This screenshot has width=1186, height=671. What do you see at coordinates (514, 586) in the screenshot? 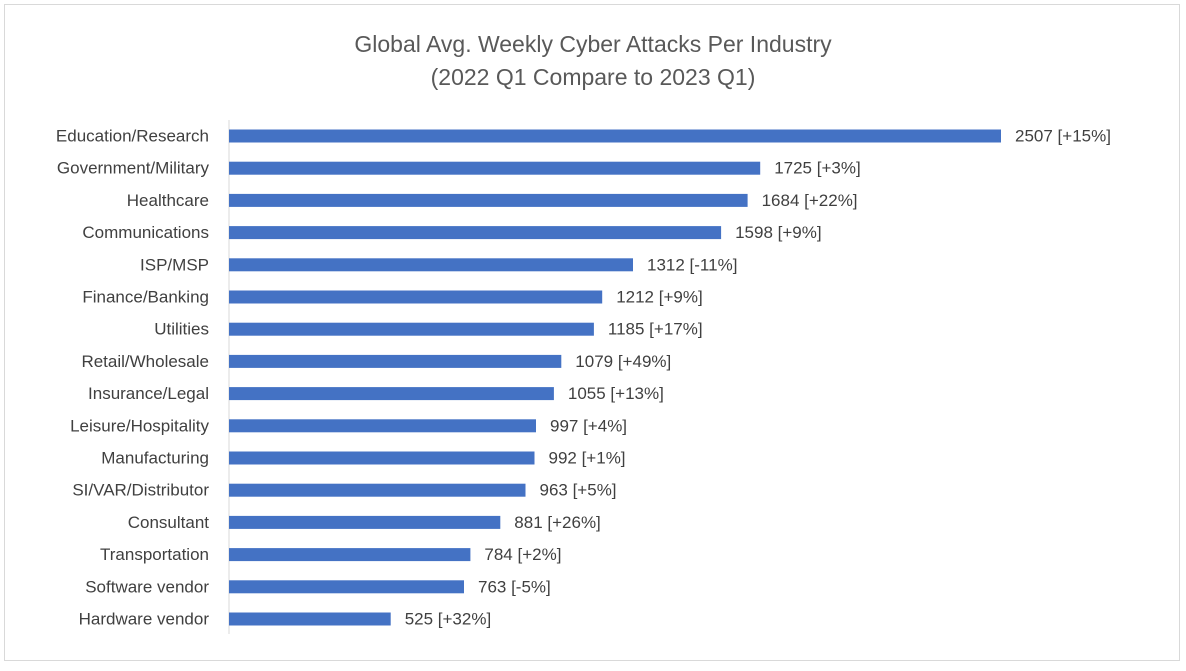
I see `data-label: 763 [-5%]` at bounding box center [514, 586].